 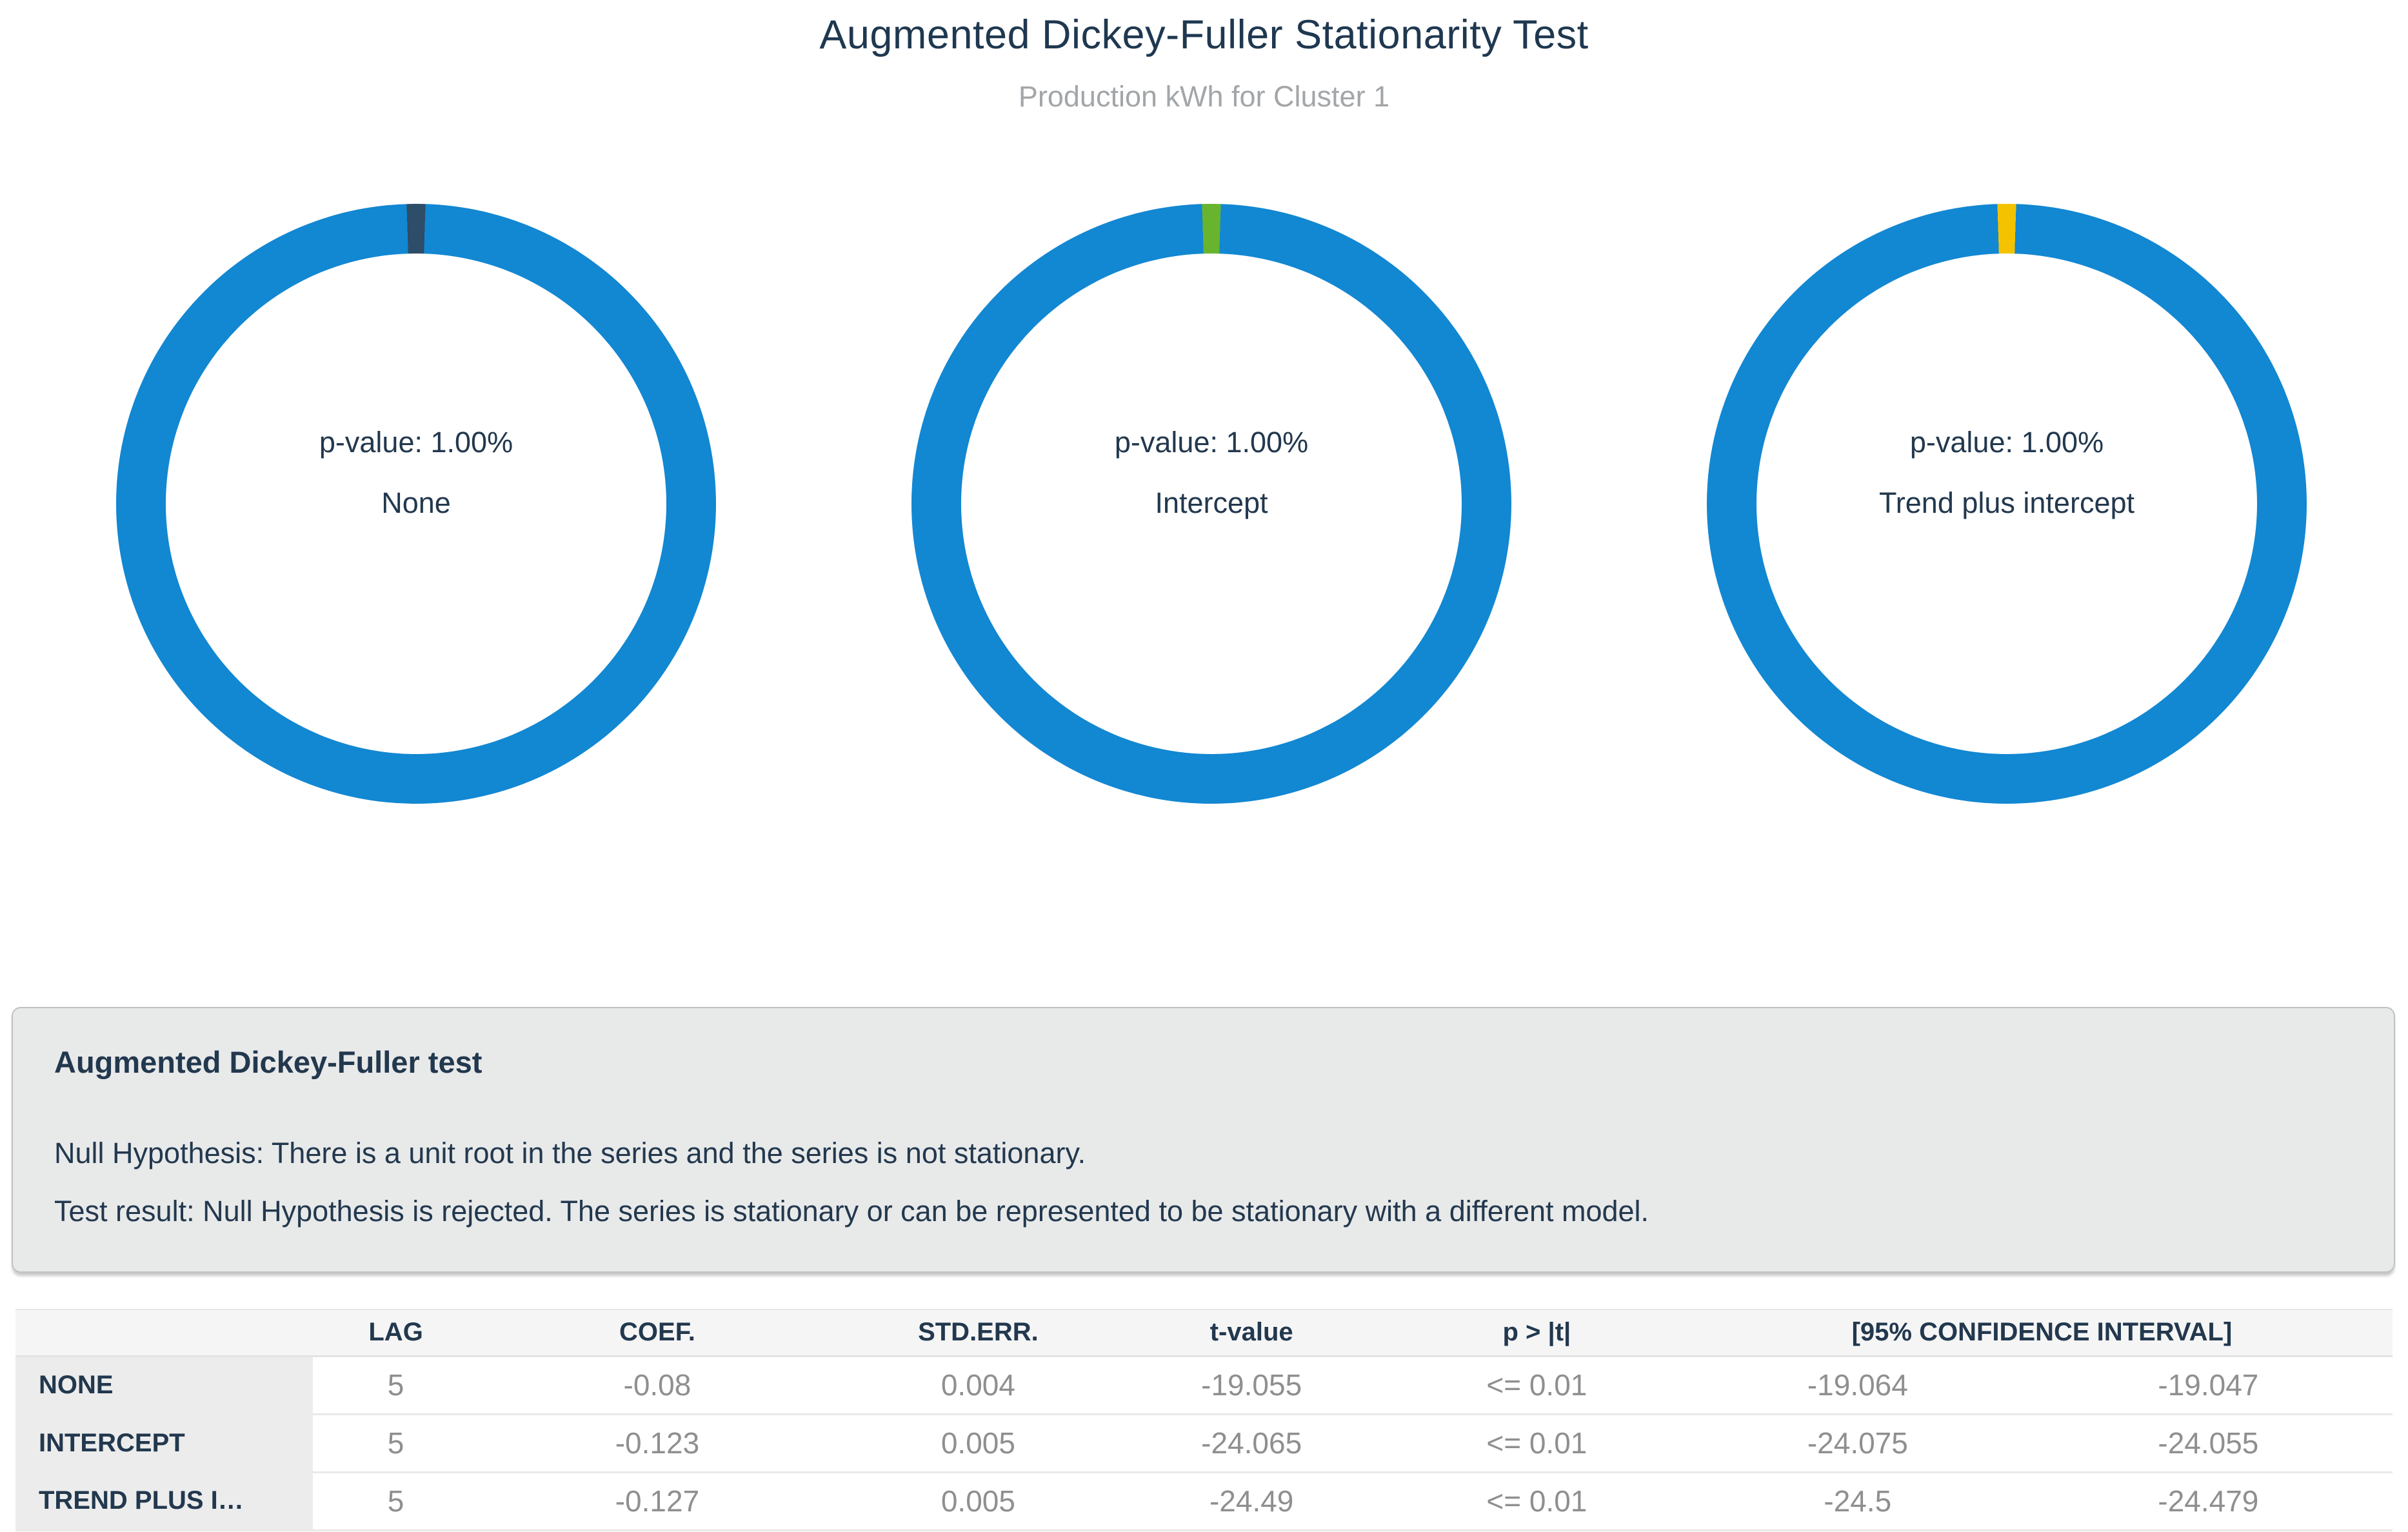 What do you see at coordinates (164, 1333) in the screenshot?
I see `header-label-spacer` at bounding box center [164, 1333].